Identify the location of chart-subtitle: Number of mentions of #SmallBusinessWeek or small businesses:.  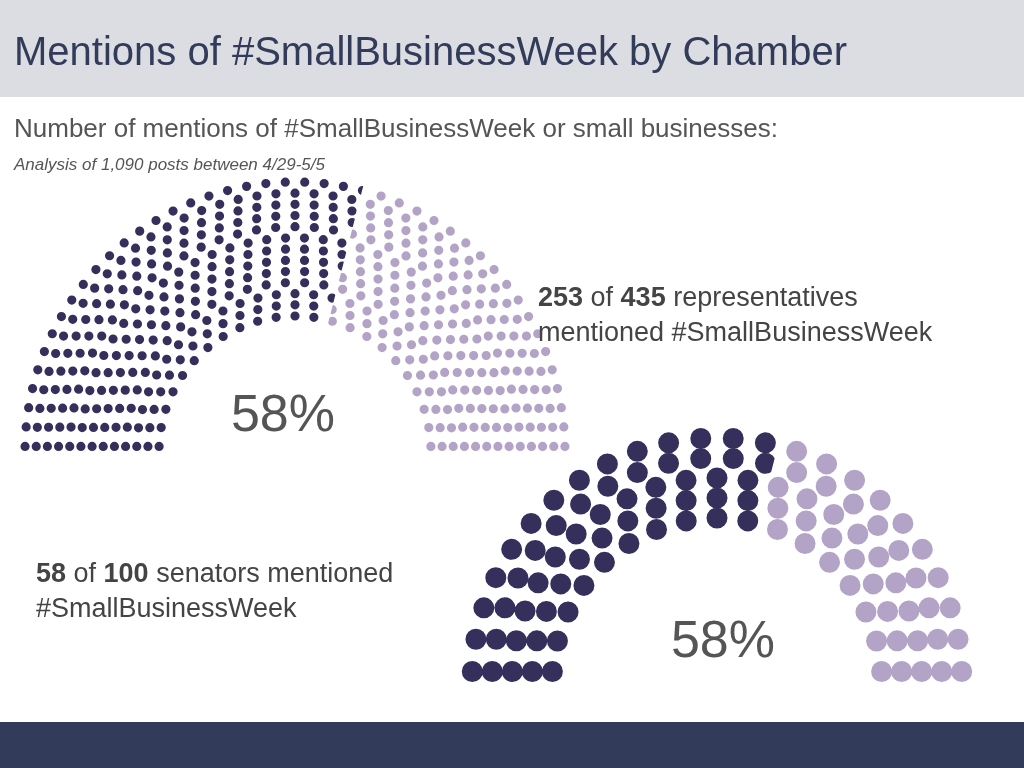
(396, 128).